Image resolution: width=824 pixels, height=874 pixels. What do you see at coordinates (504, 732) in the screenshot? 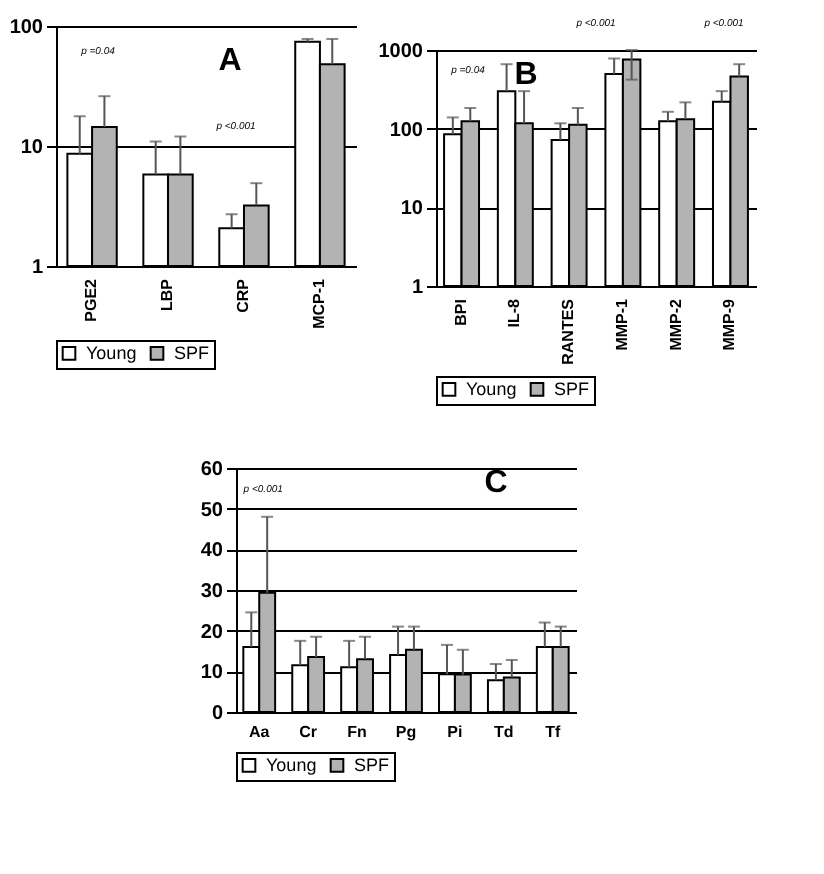
I see `x-tick-label: Td` at bounding box center [504, 732].